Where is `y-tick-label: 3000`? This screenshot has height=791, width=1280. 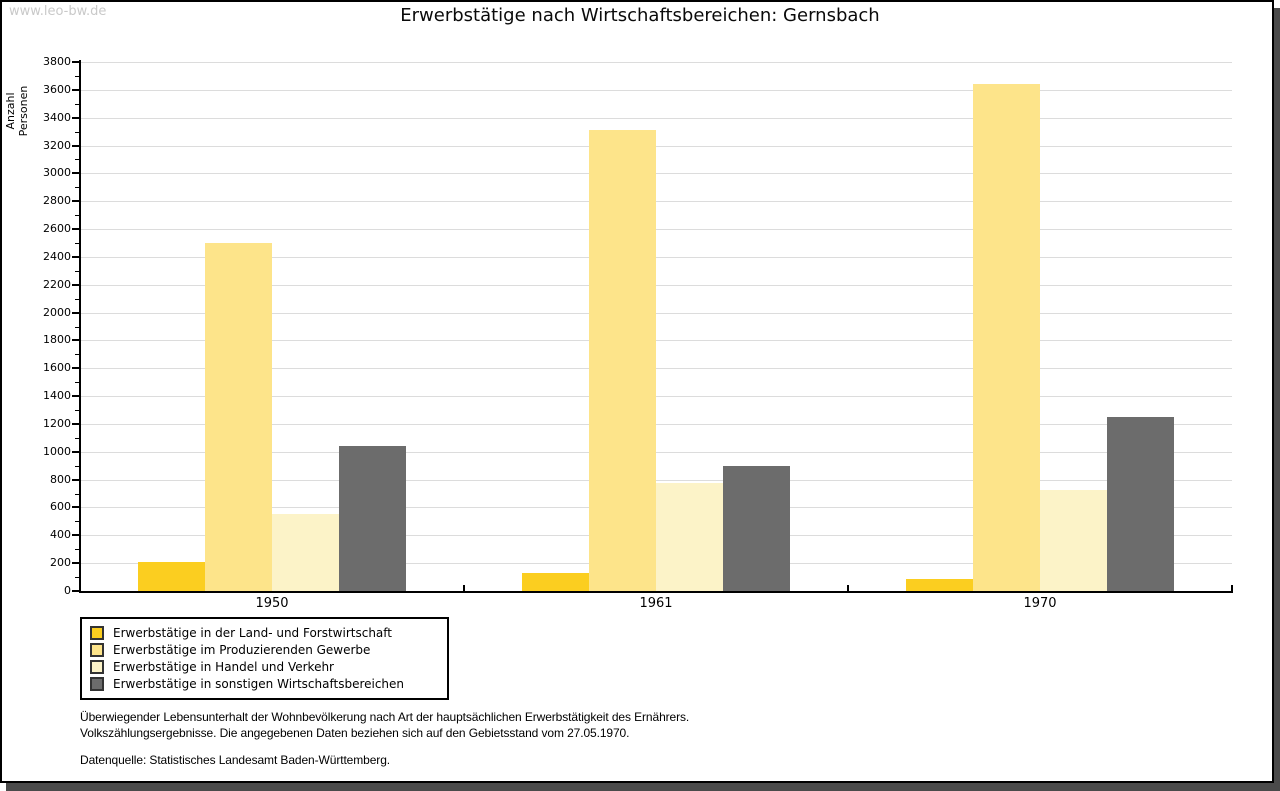 y-tick-label: 3000 is located at coordinates (57, 172).